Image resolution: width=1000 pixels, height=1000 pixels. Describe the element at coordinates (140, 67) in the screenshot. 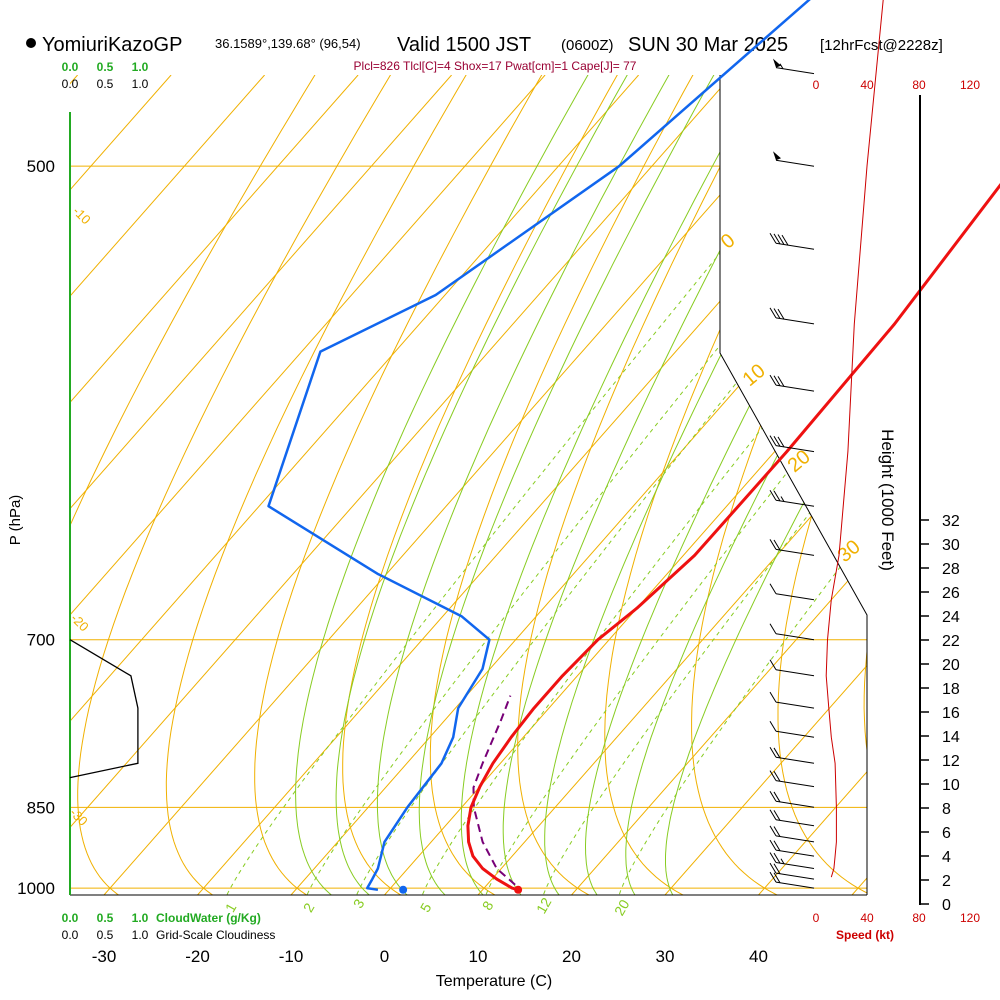

I see `cloud-water-tick-top: 1.0` at that location.